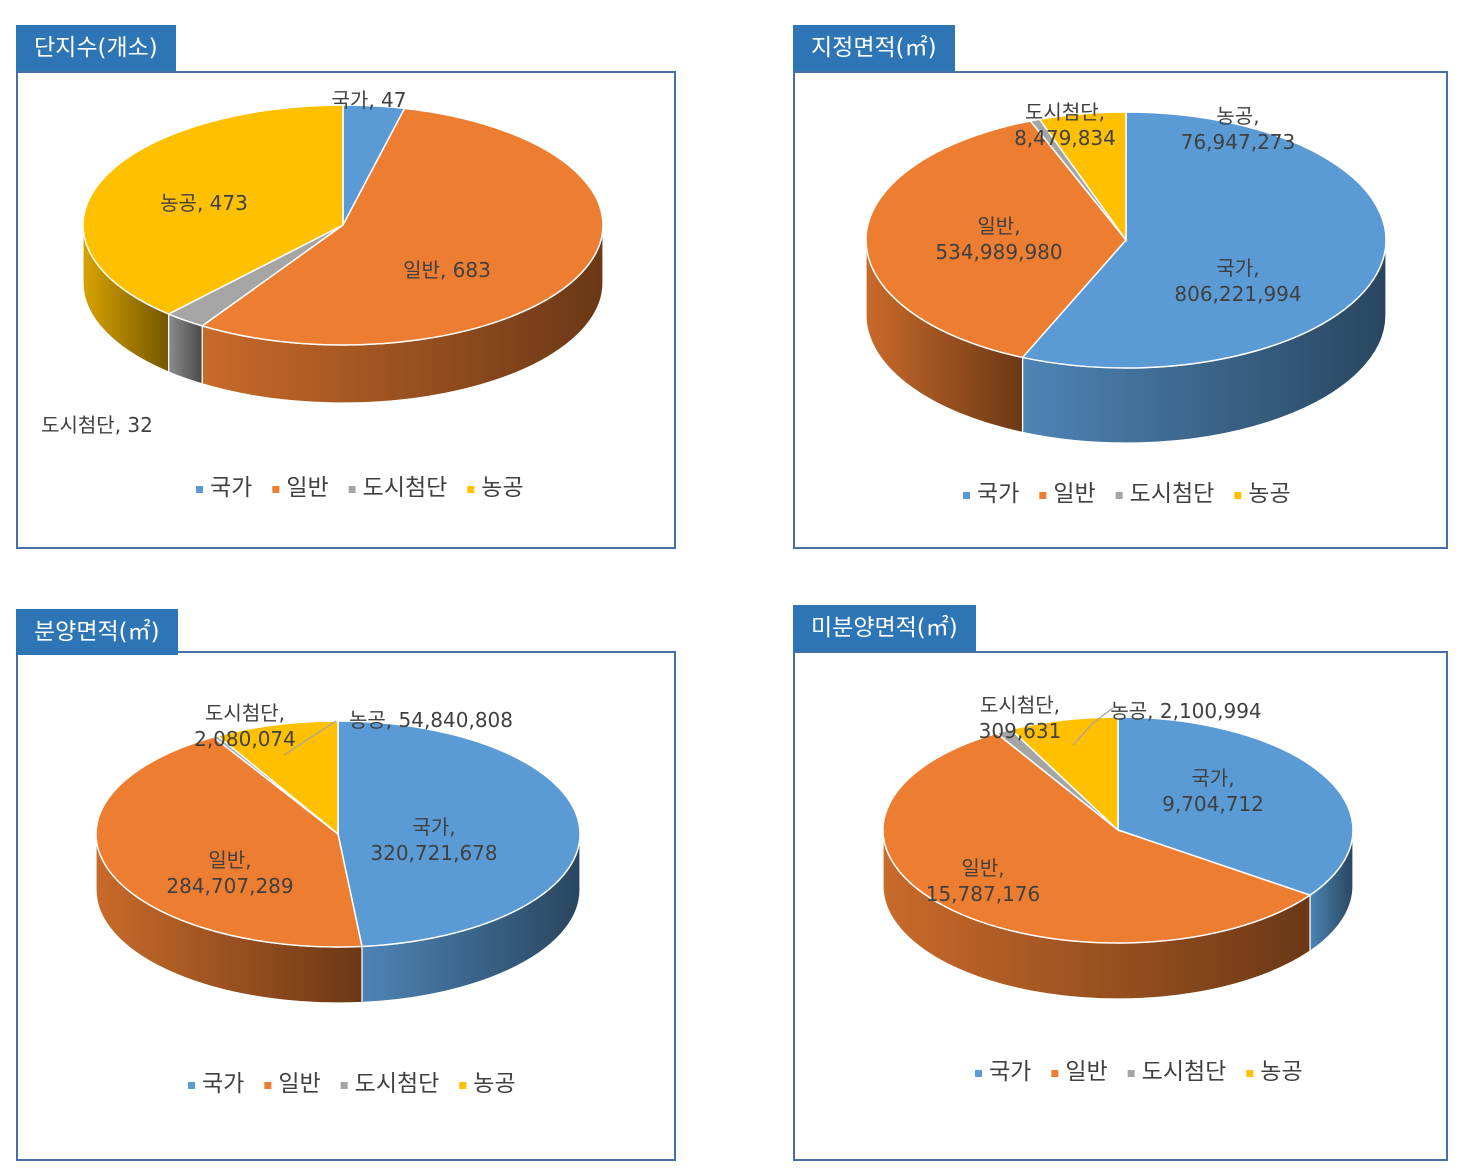 The width and height of the screenshot is (1459, 1173). I want to click on data-label-농공: 농공, 76,947,273, so click(1238, 129).